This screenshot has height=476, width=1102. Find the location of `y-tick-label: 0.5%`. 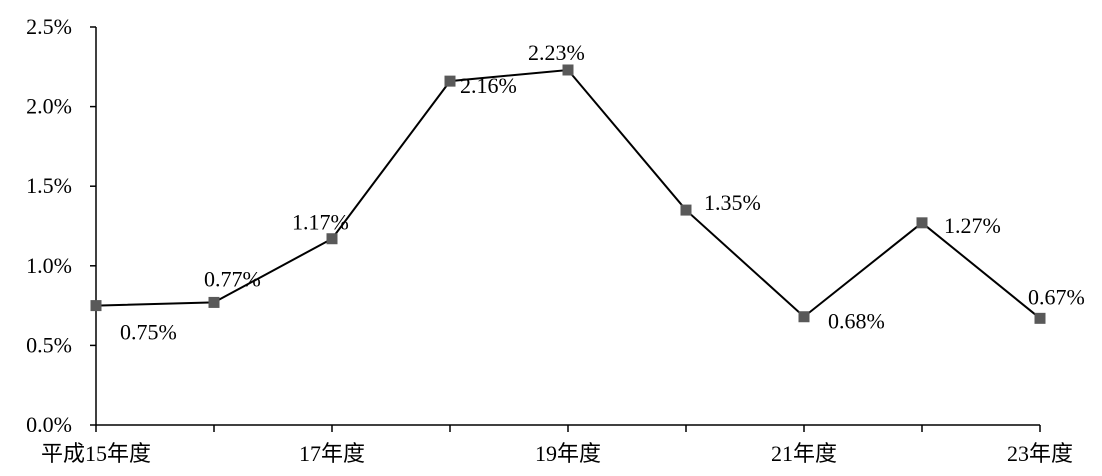

y-tick-label: 0.5% is located at coordinates (49, 344).